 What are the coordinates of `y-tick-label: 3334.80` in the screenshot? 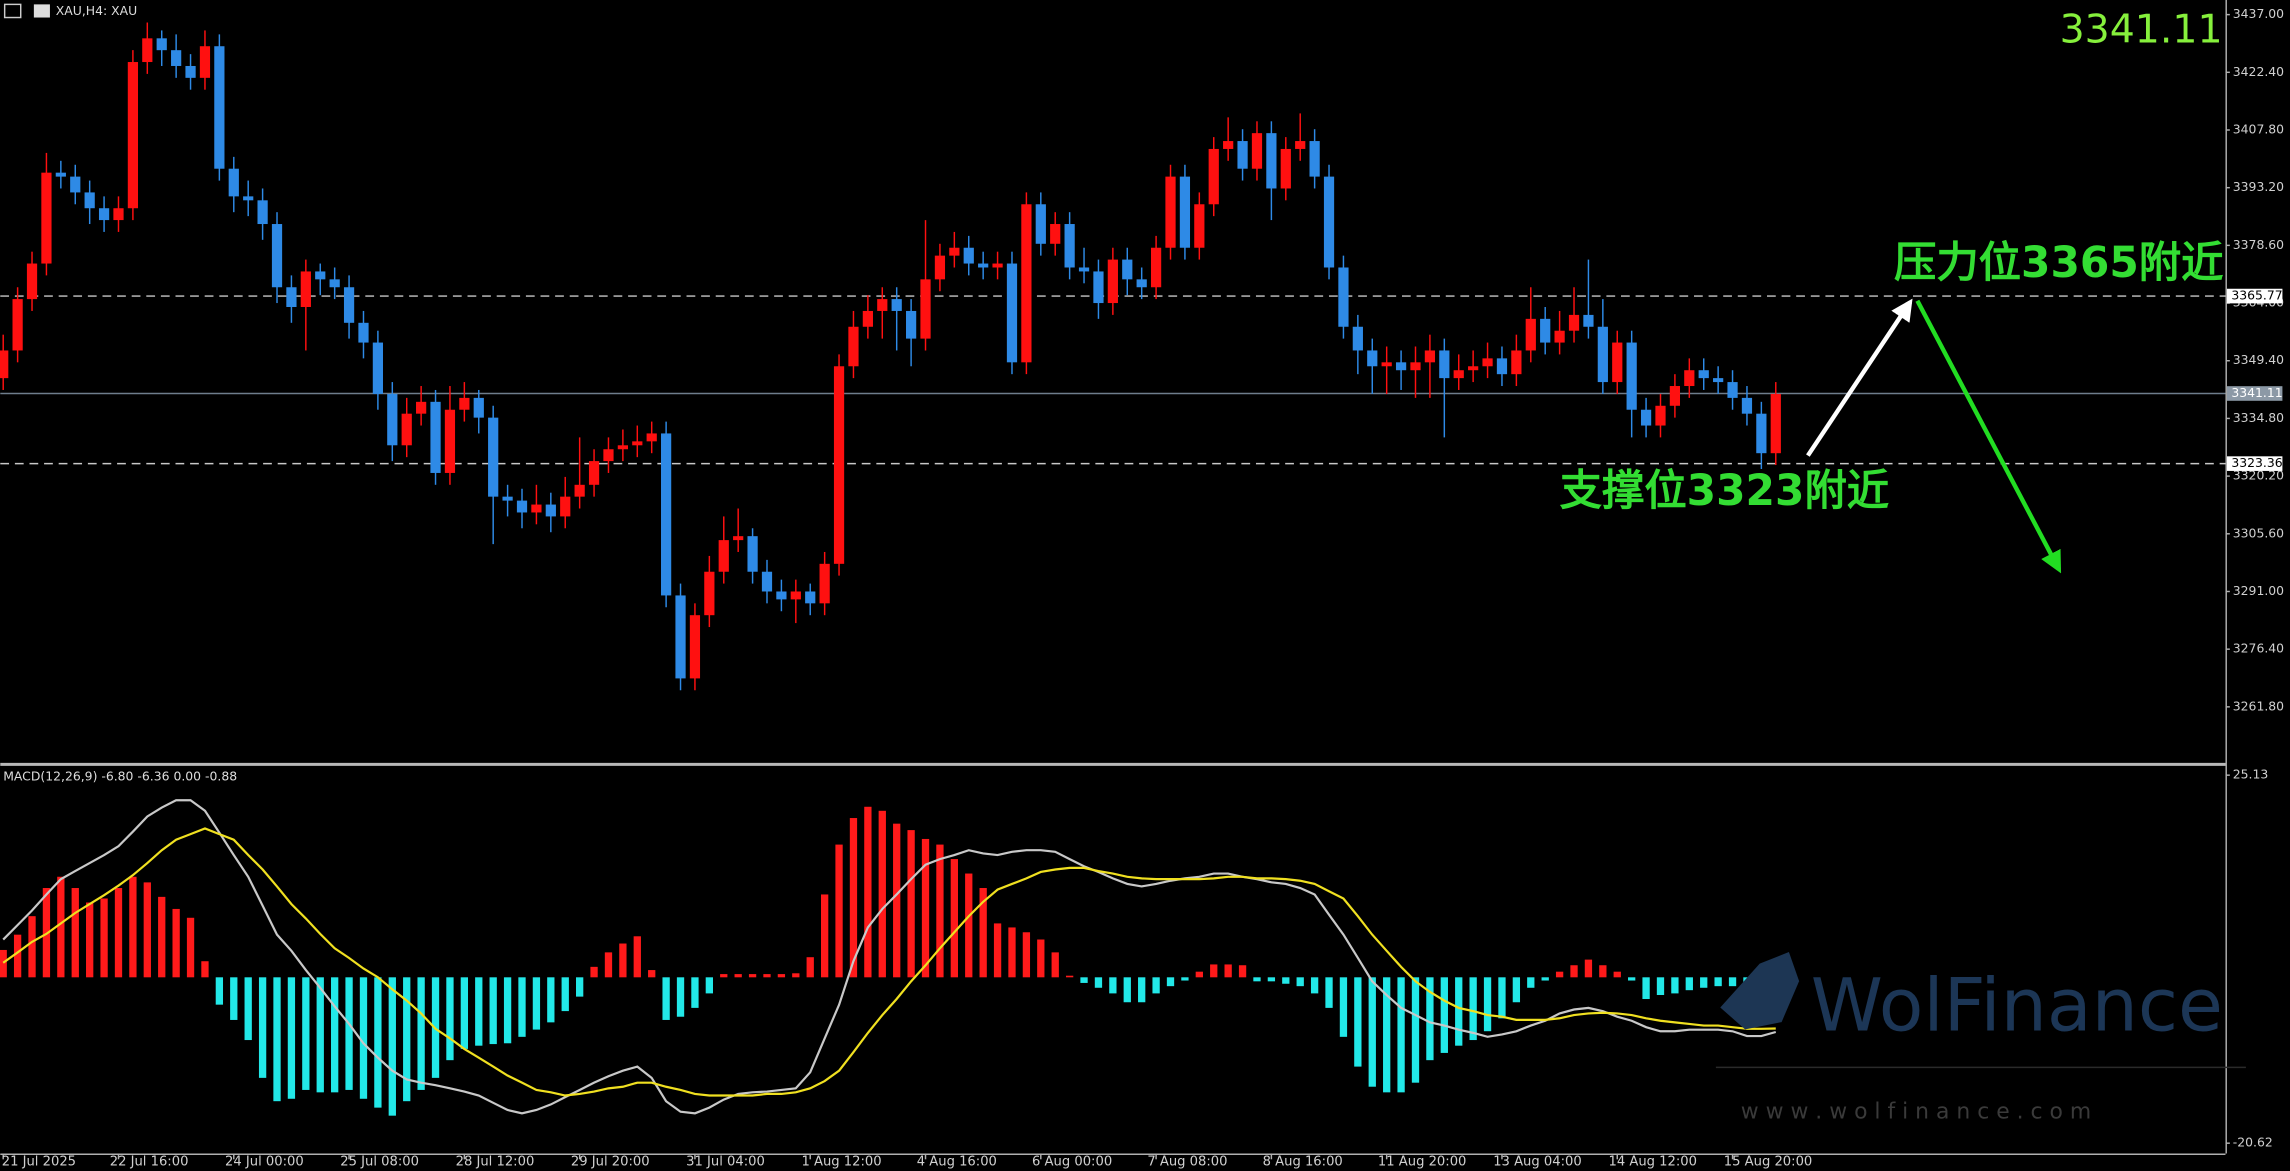 It's located at (2258, 417).